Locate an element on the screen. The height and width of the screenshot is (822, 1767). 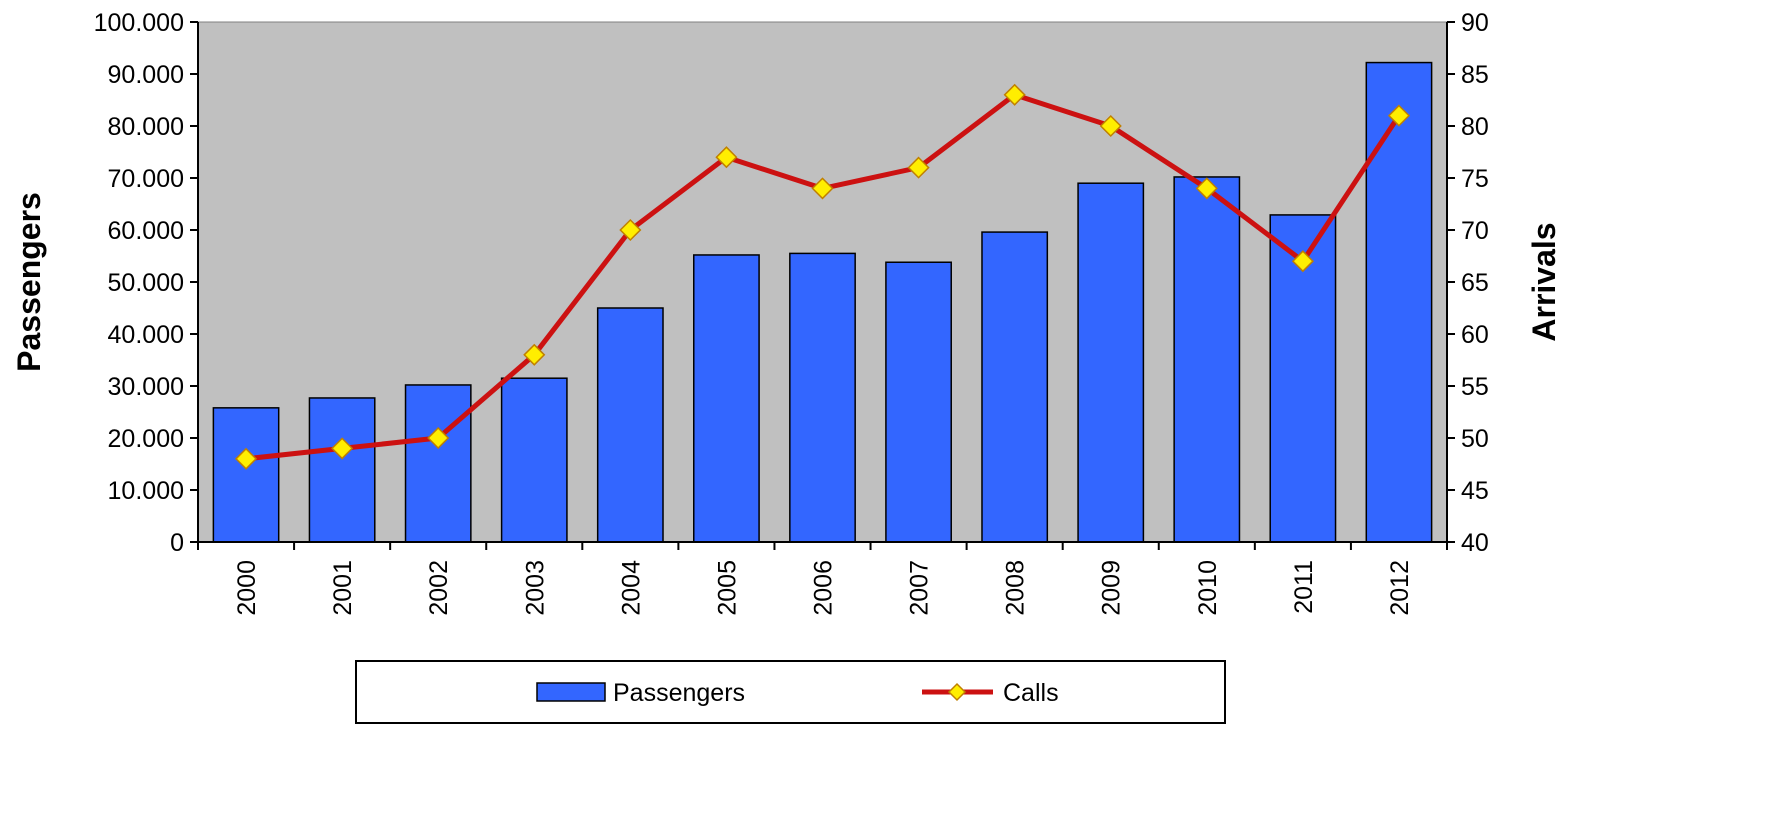
x-tick-label: 2003 is located at coordinates (535, 588).